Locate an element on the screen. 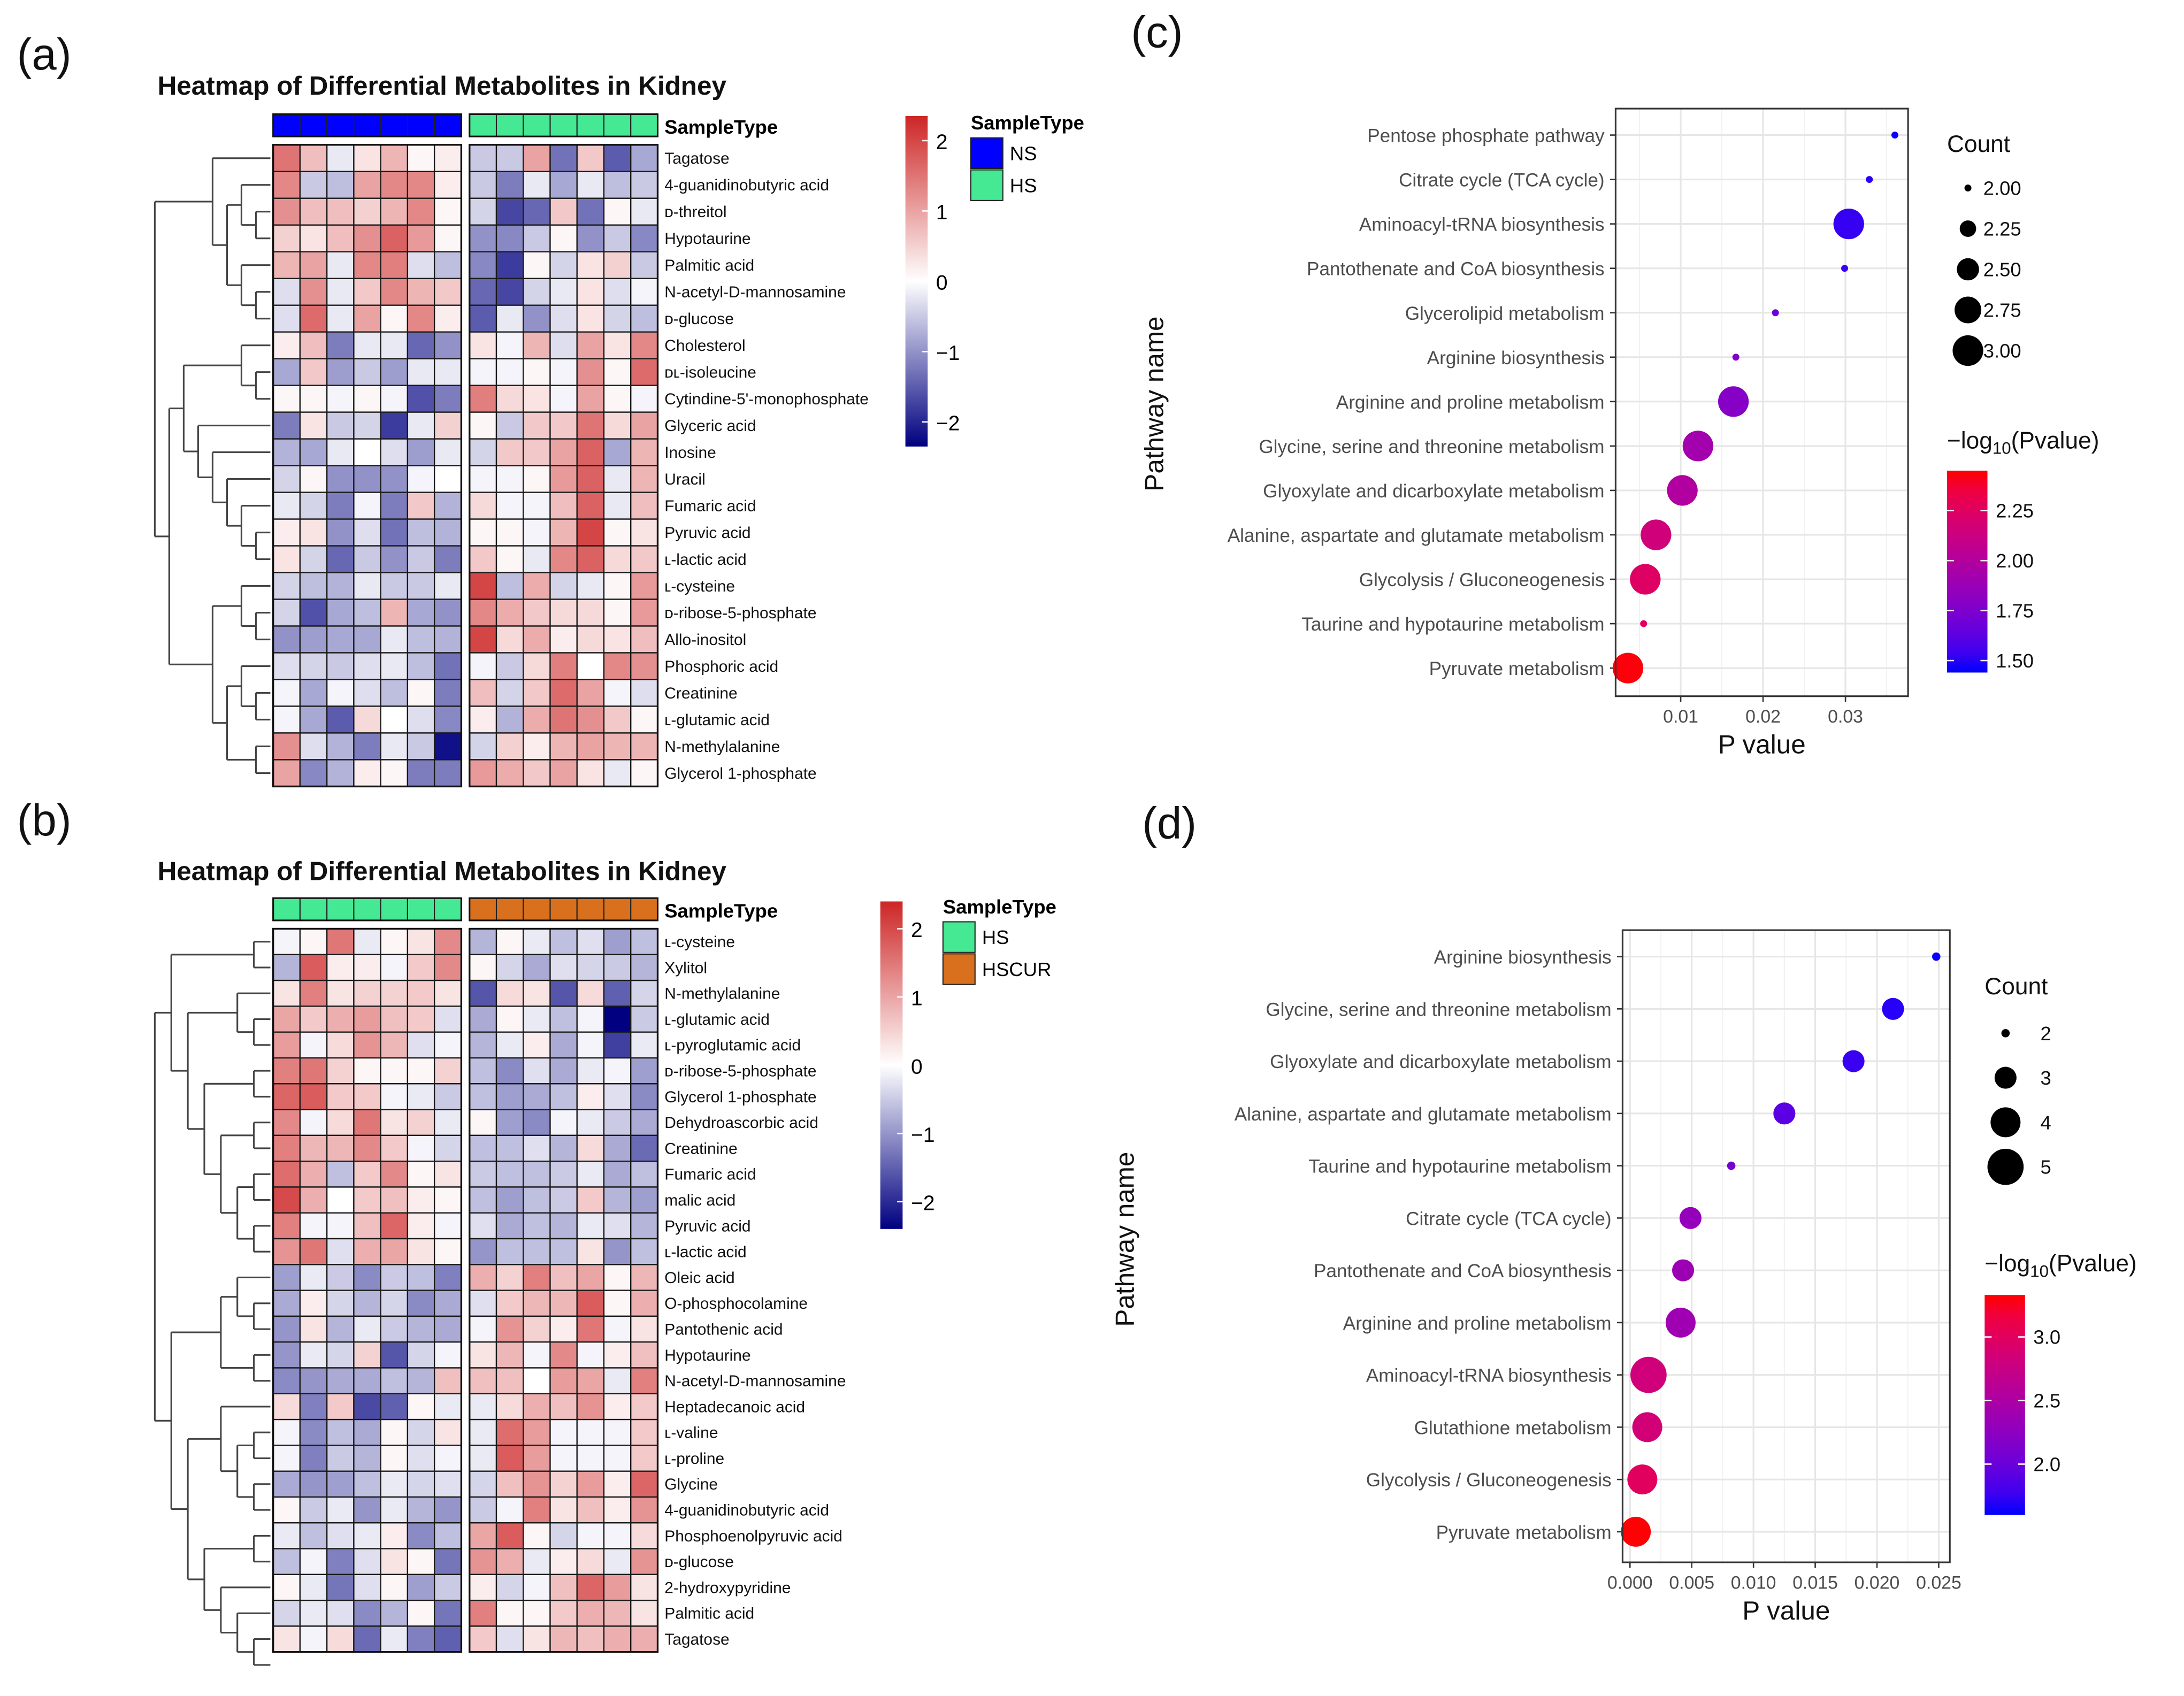 The height and width of the screenshot is (1696, 2184). row-label: ʟ-pyroglutamic acid is located at coordinates (732, 1045).